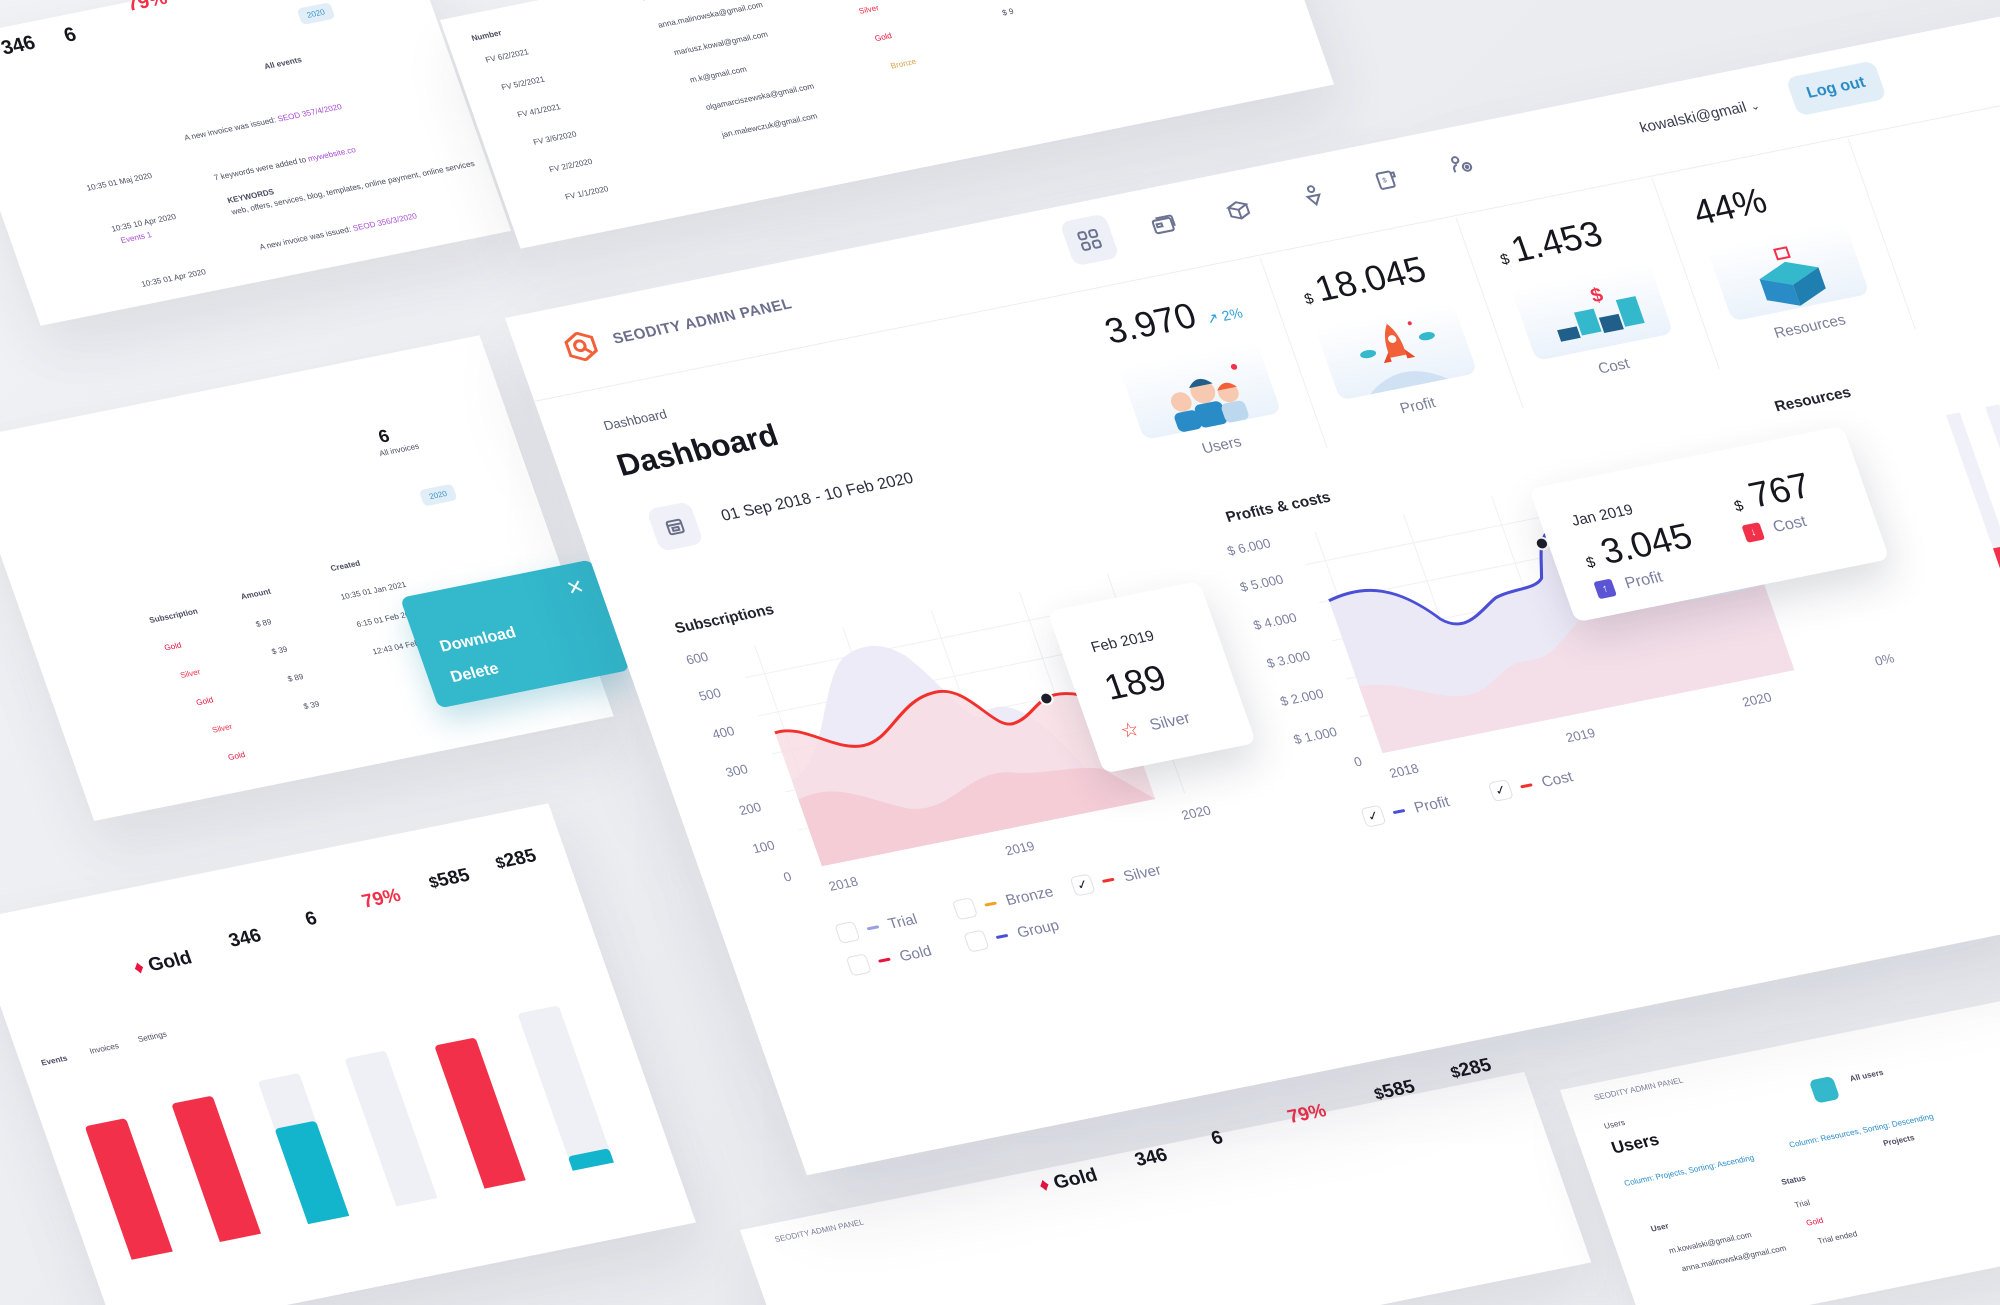  Describe the element at coordinates (1122, 642) in the screenshot. I see `tooltip-date: Feb 2019` at that location.